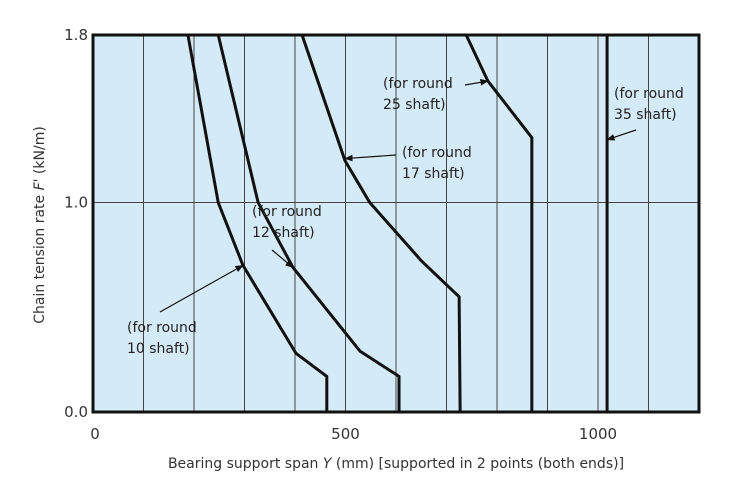 This screenshot has width=733, height=497. Describe the element at coordinates (76, 35) in the screenshot. I see `y-tick-label: 1.8` at that location.